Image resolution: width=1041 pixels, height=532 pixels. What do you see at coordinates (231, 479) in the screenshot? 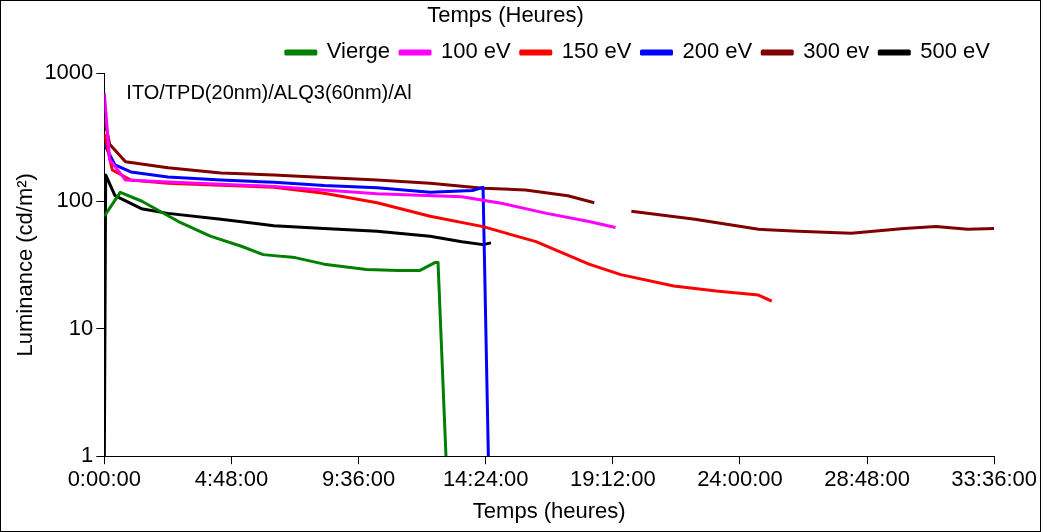
I see `x-tick-label: 4:48:00` at bounding box center [231, 479].